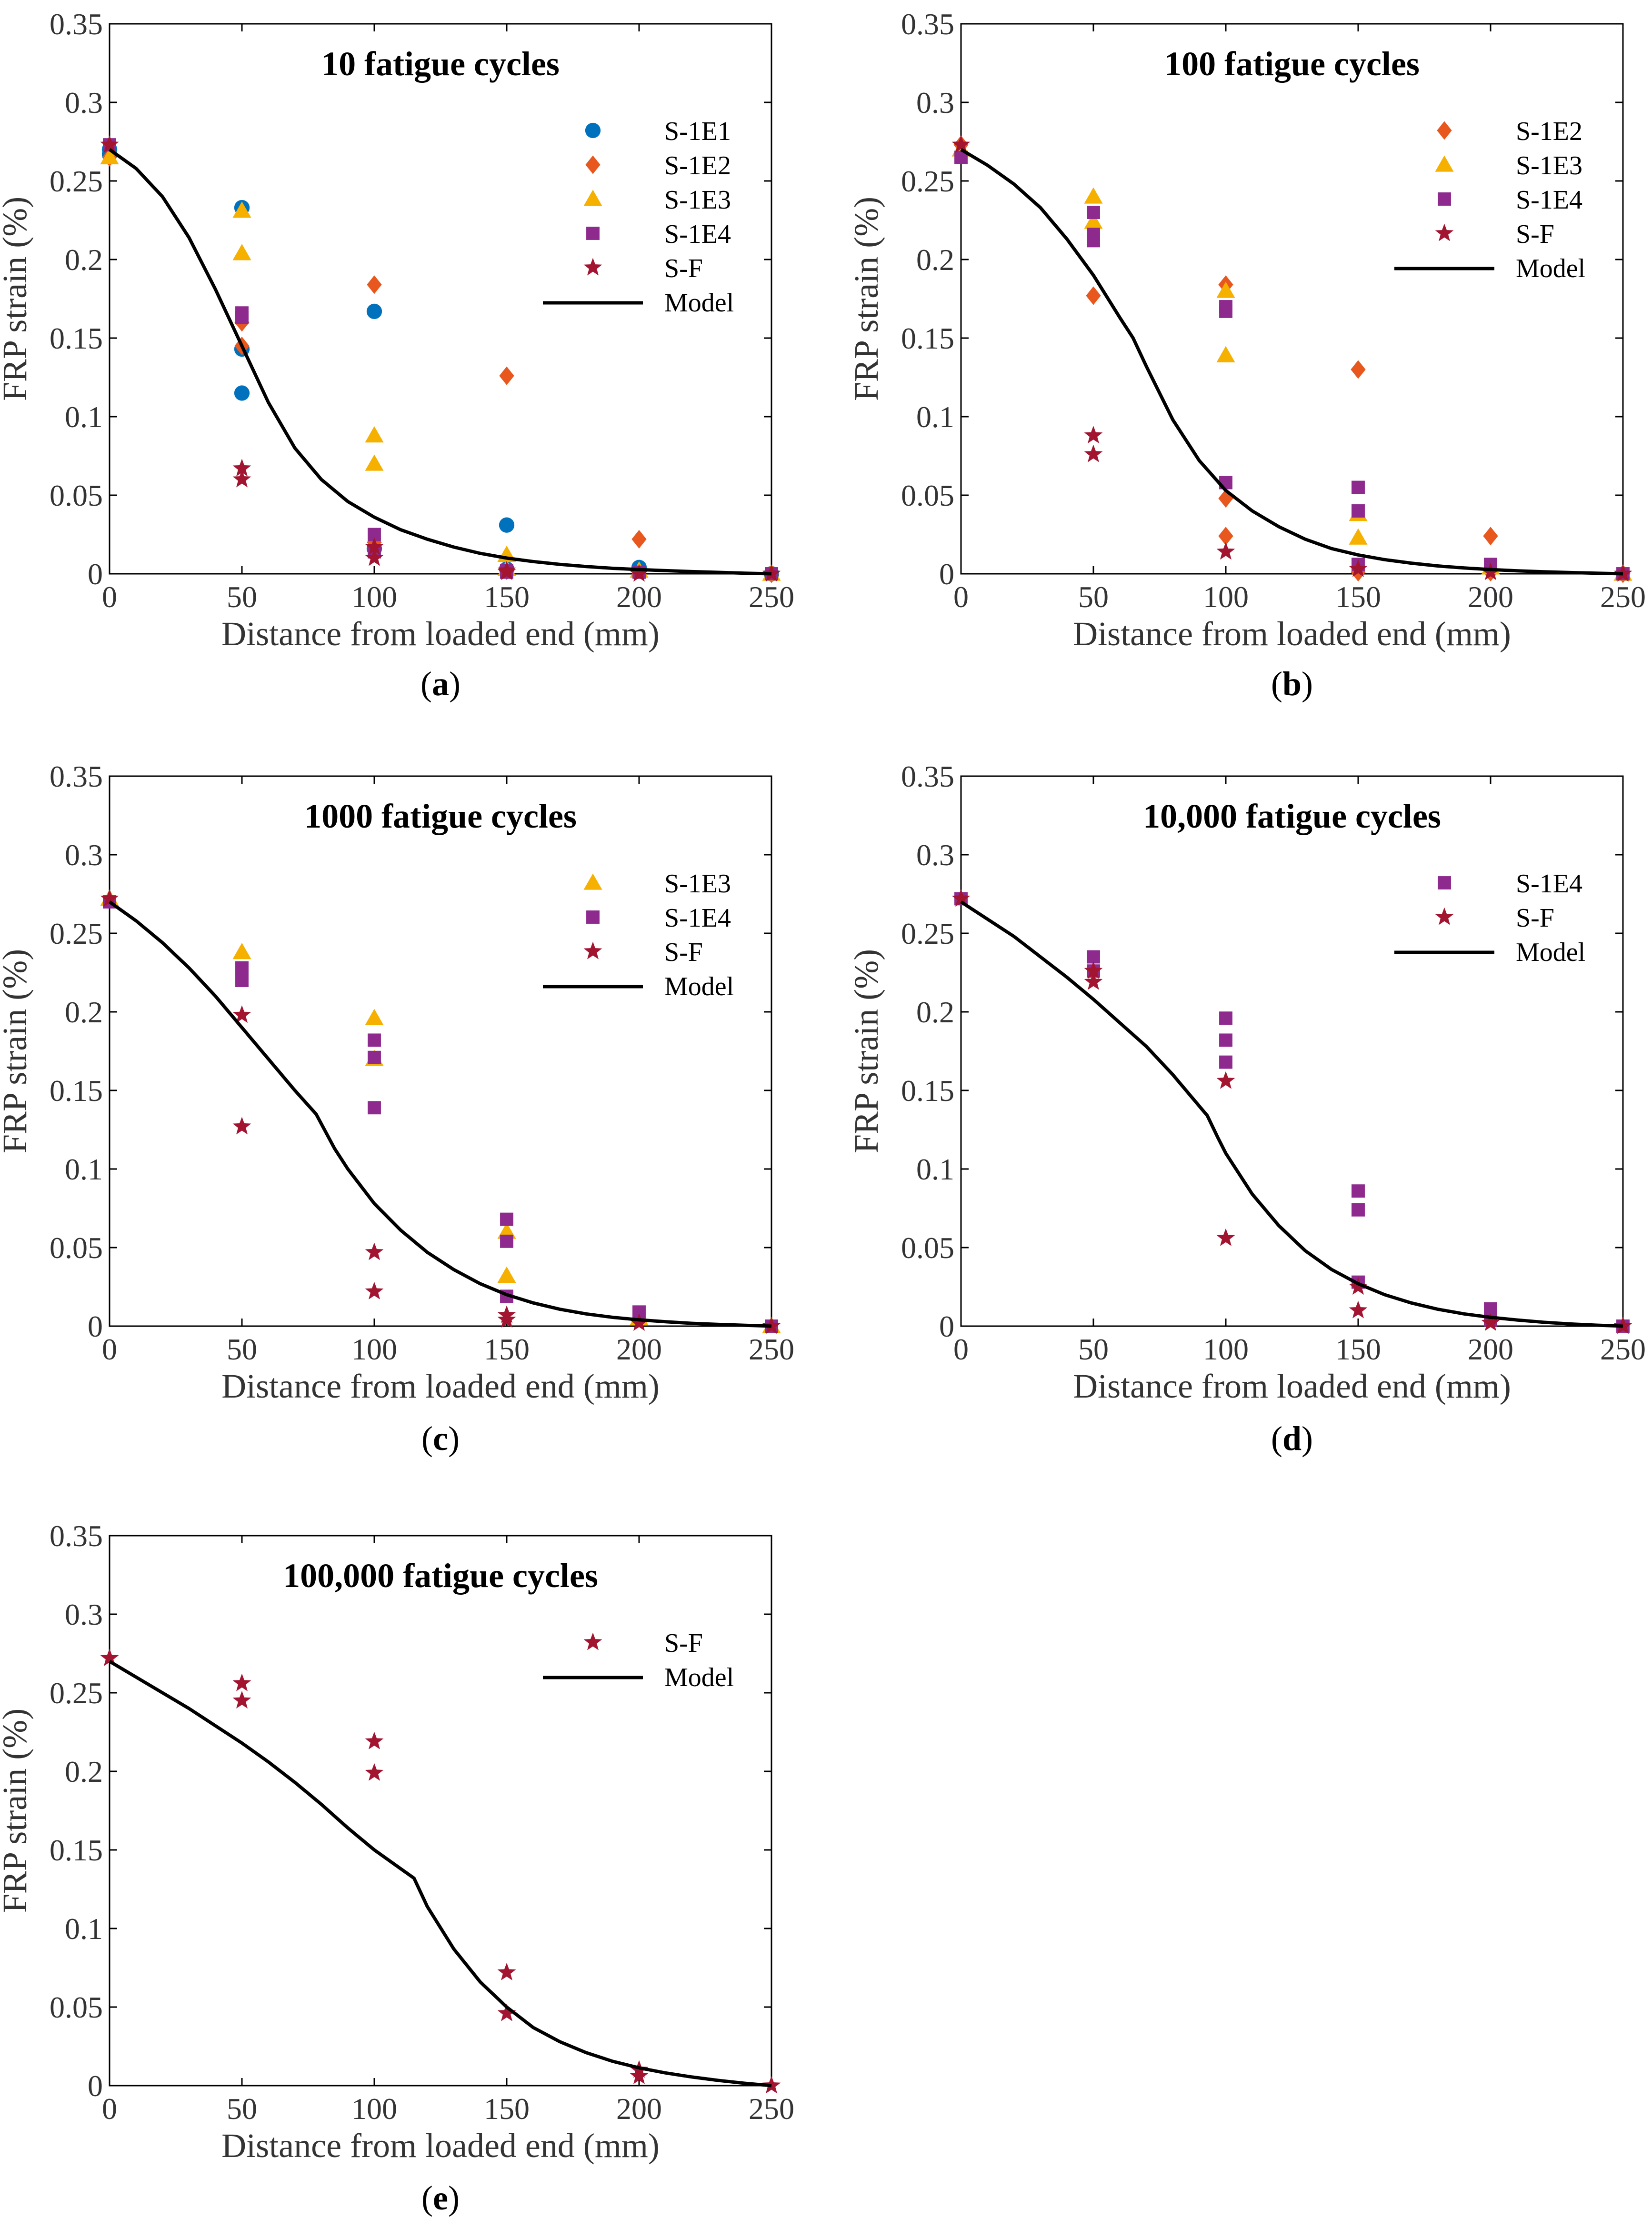 Image resolution: width=1652 pixels, height=2228 pixels. What do you see at coordinates (638, 935) in the screenshot?
I see `legend: S-1E3 S-1E4 S-F Model` at bounding box center [638, 935].